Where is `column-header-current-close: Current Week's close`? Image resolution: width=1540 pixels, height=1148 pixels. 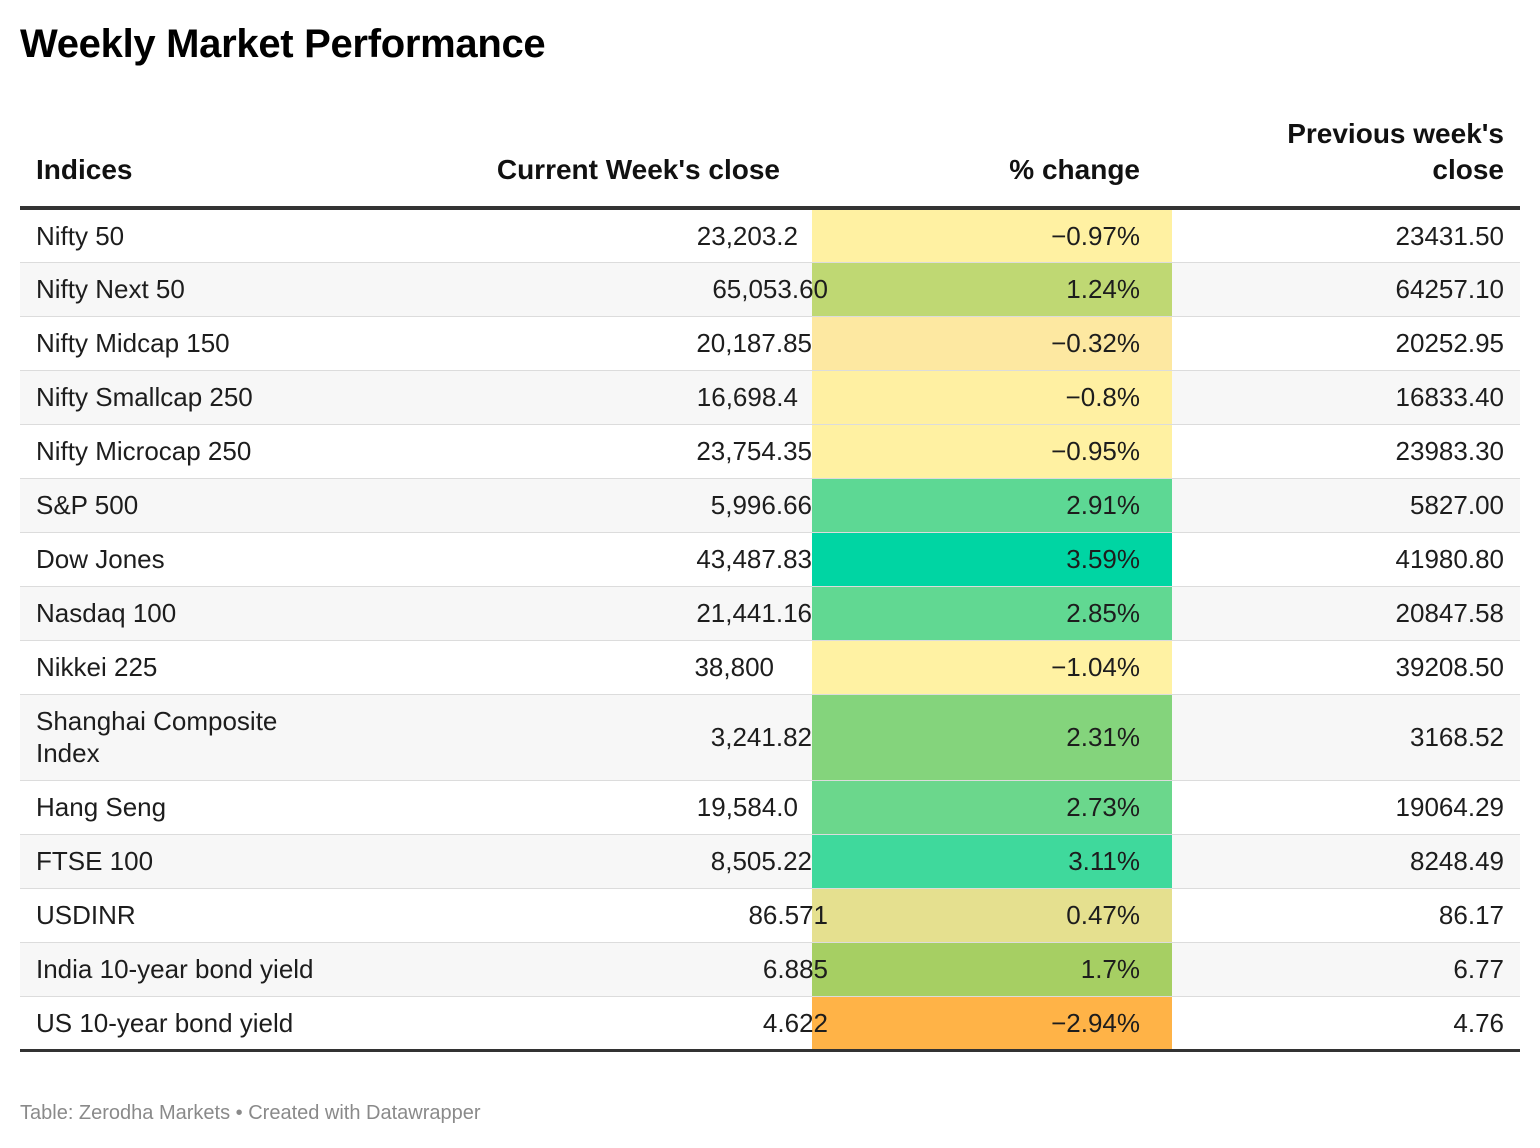
column-header-current-close: Current Week's close is located at coordinates (626, 163).